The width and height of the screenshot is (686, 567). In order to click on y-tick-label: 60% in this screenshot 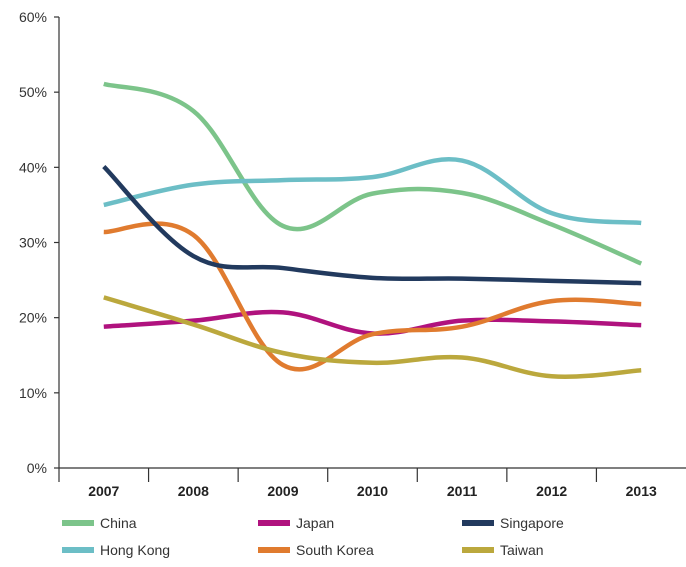, I will do `click(33, 17)`.